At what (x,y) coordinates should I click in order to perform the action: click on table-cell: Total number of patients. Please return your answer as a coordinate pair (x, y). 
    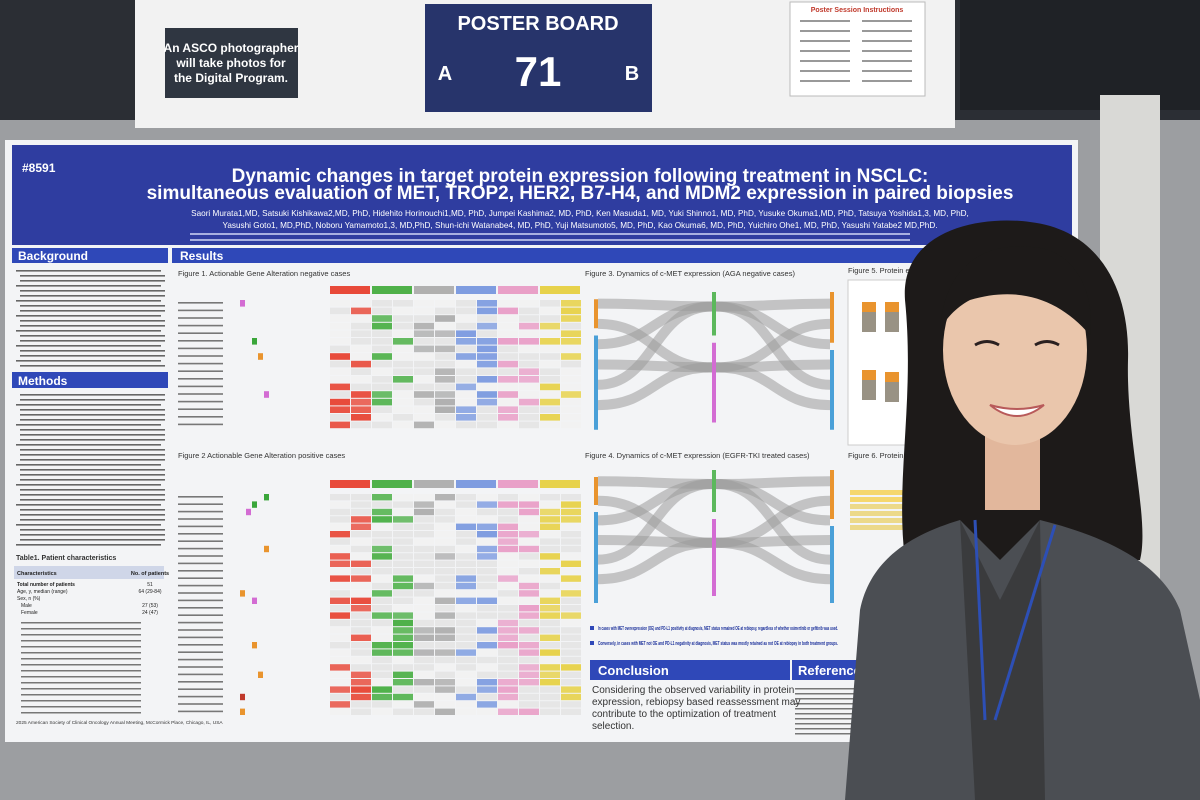
    Looking at the image, I should click on (46, 585).